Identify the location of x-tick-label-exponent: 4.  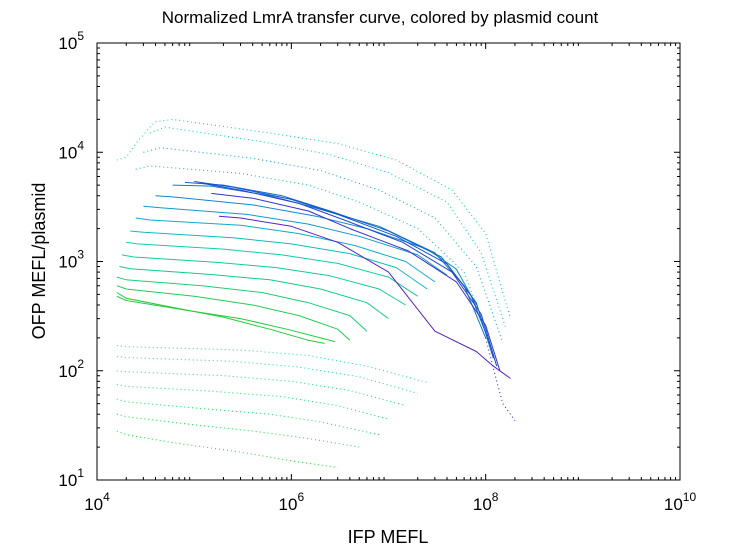
(106, 497).